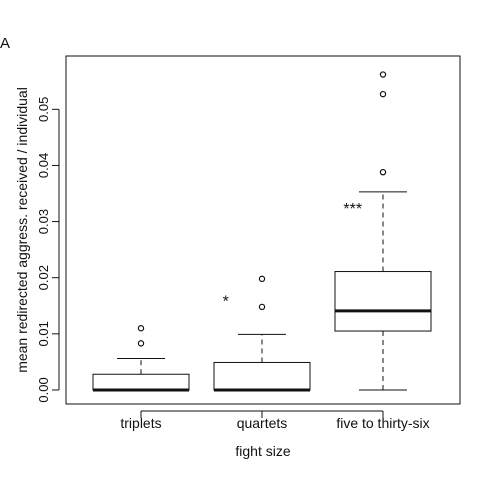  I want to click on x-axis: triplets quartets five to thirty-six, so click(275, 420).